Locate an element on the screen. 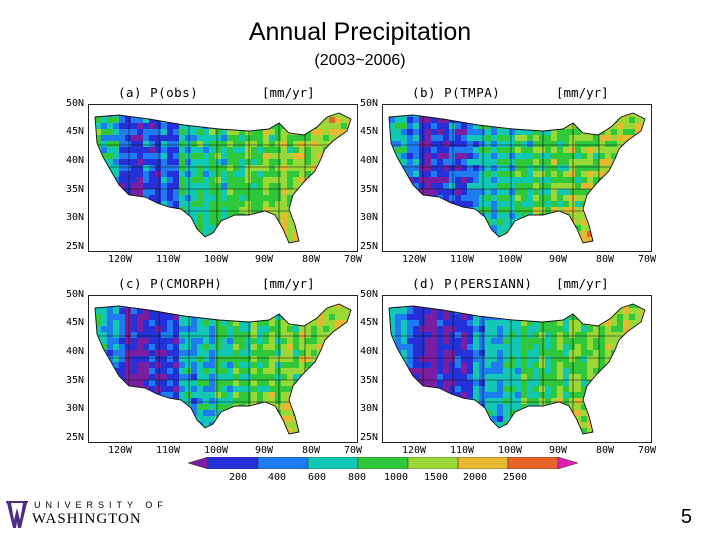 This screenshot has height=540, width=720. colorbar-label: 1500 is located at coordinates (436, 477).